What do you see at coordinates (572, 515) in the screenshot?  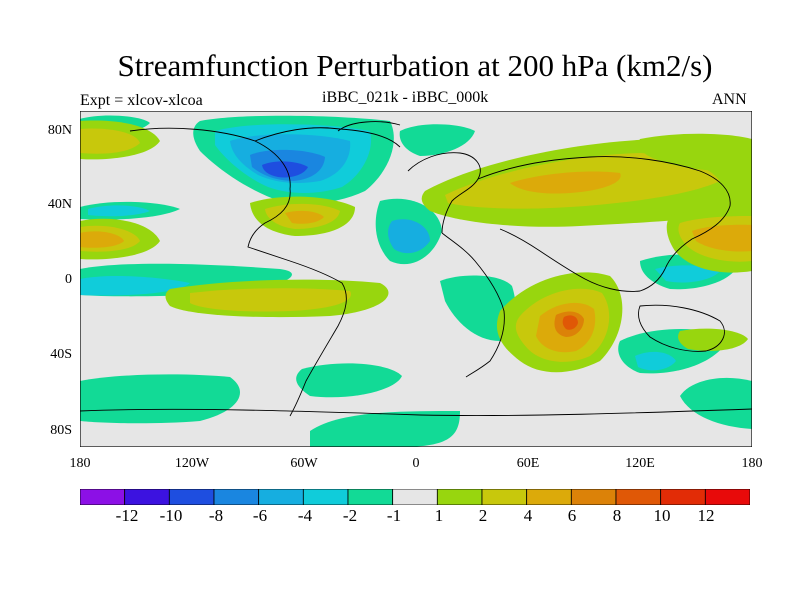 I see `colorbar-label-6: 6` at bounding box center [572, 515].